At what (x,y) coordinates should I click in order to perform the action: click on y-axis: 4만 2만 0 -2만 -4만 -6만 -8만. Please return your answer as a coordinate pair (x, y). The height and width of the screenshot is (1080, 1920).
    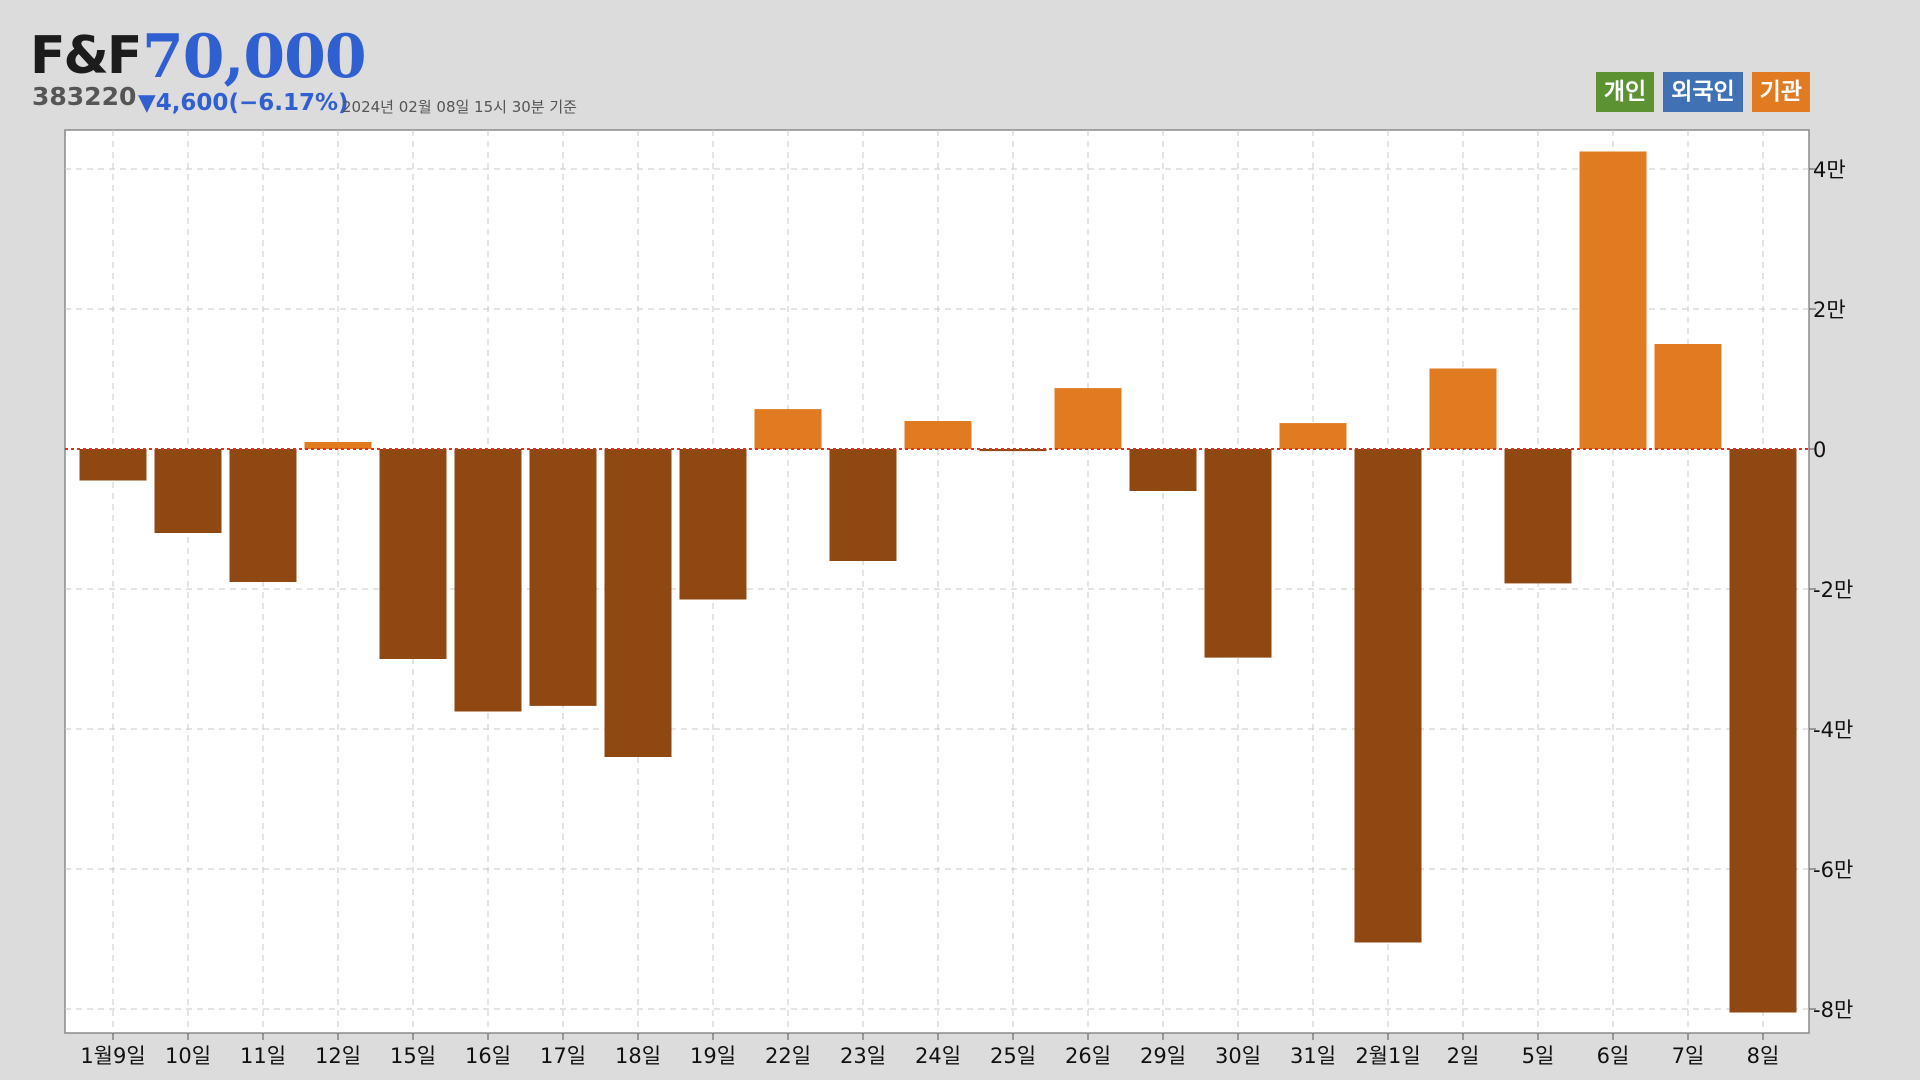
    Looking at the image, I should click on (1831, 590).